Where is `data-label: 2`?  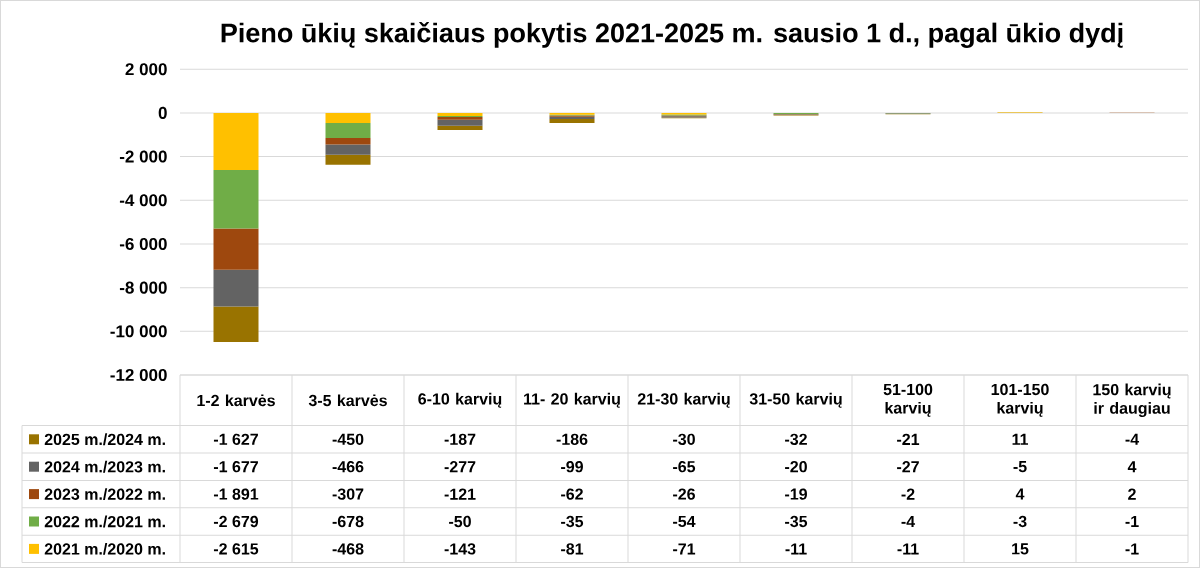
data-label: 2 is located at coordinates (1132, 494).